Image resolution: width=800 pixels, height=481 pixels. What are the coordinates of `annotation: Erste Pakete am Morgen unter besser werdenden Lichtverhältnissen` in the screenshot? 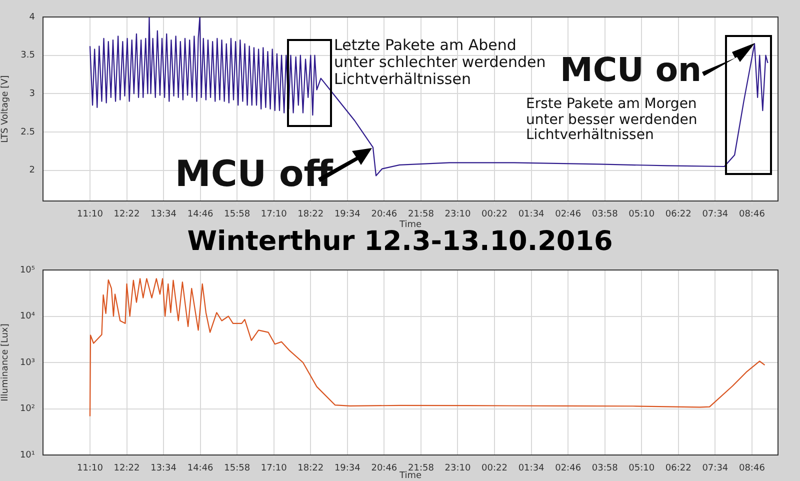 It's located at (612, 120).